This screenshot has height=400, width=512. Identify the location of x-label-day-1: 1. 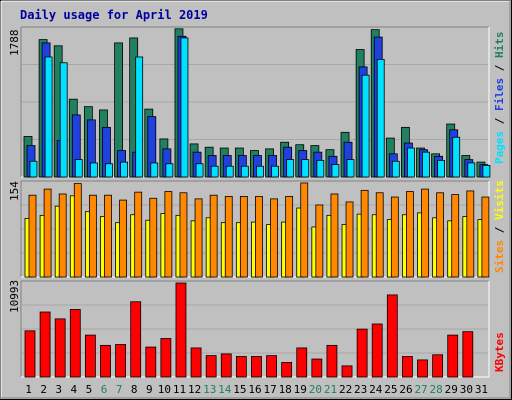
(28, 389).